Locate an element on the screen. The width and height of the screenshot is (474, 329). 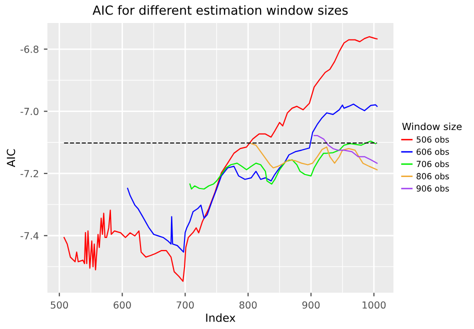
x-tick-label: 700 is located at coordinates (185, 305).